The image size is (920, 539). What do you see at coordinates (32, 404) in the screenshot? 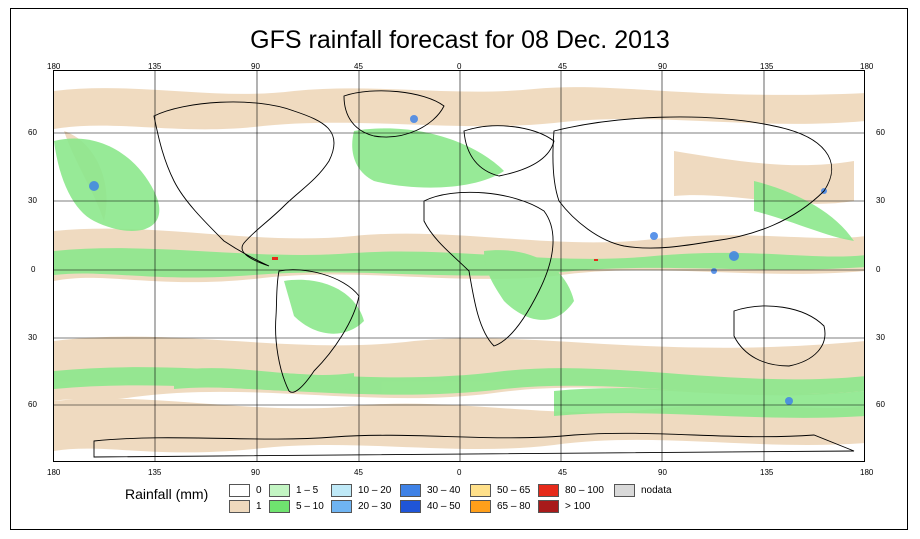
I see `lat-tick-left-4: 60` at bounding box center [32, 404].